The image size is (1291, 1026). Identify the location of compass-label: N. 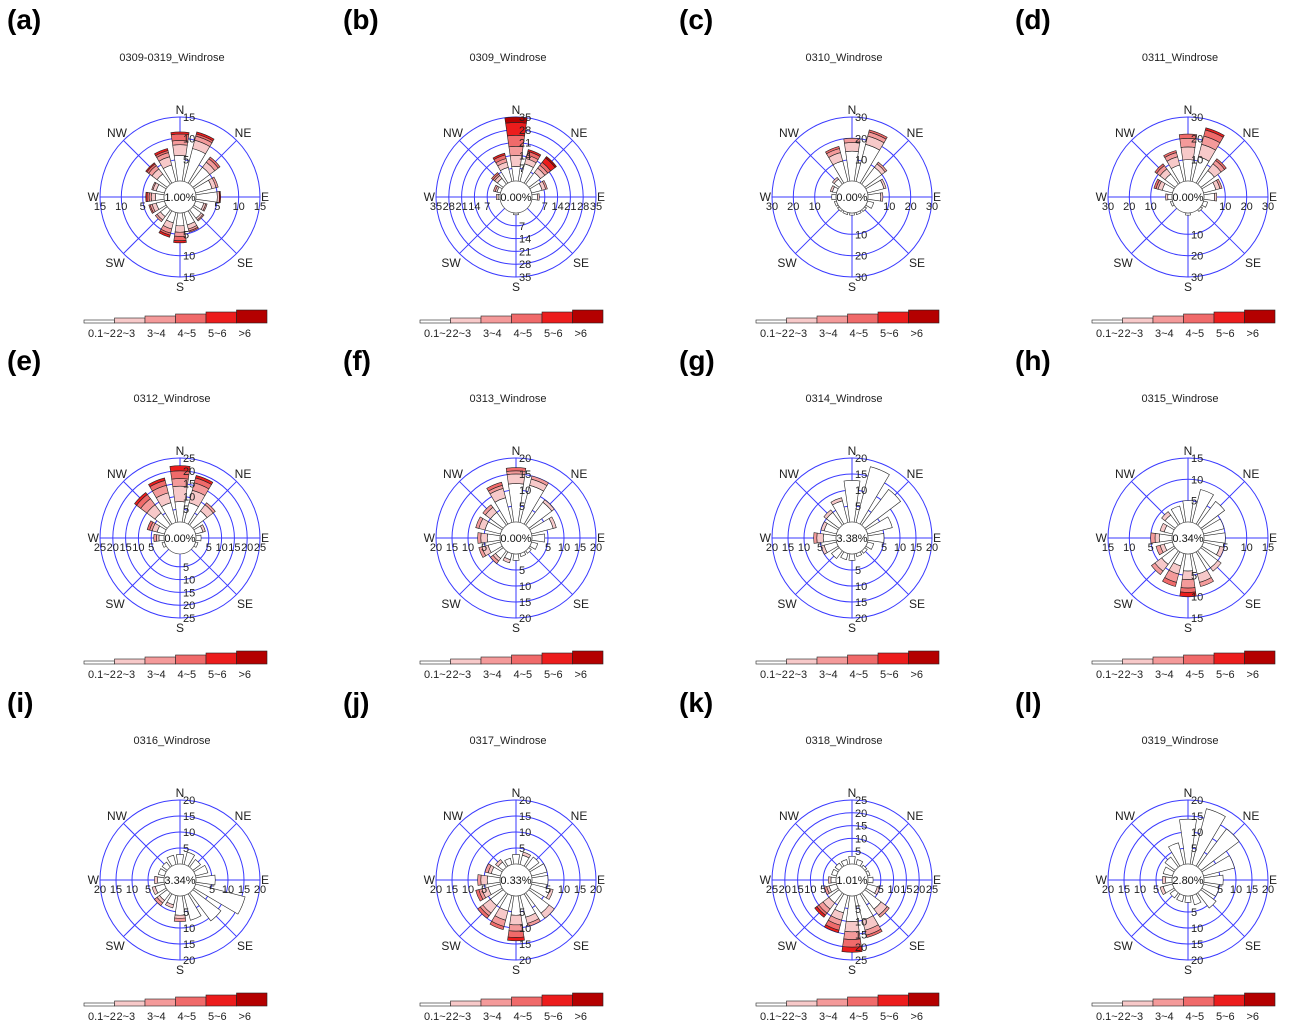
(852, 110).